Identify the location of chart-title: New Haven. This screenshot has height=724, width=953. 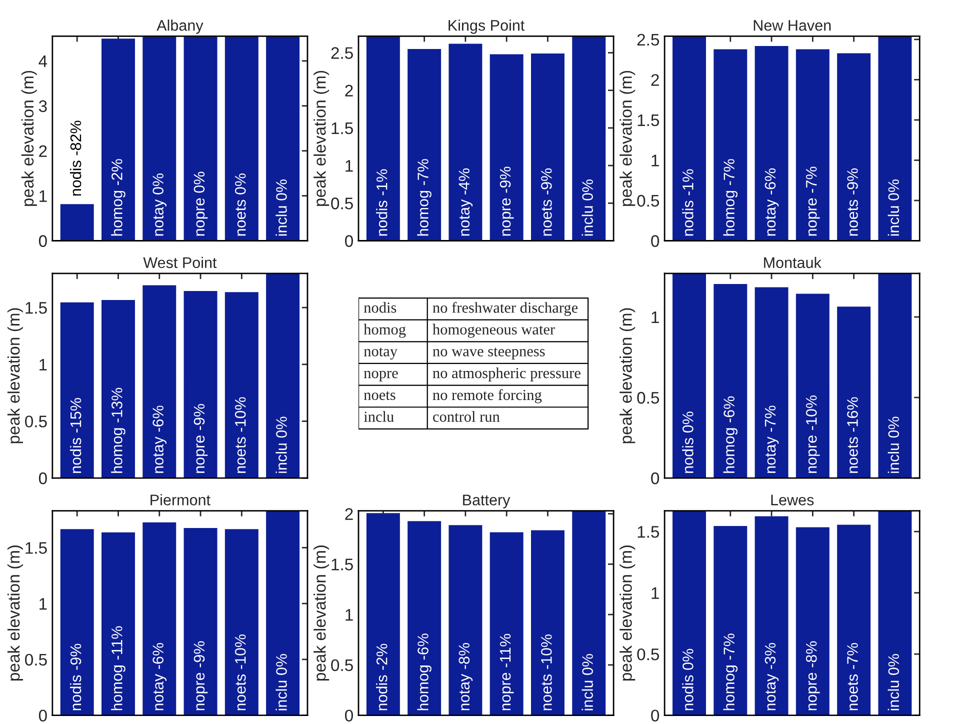
(792, 25).